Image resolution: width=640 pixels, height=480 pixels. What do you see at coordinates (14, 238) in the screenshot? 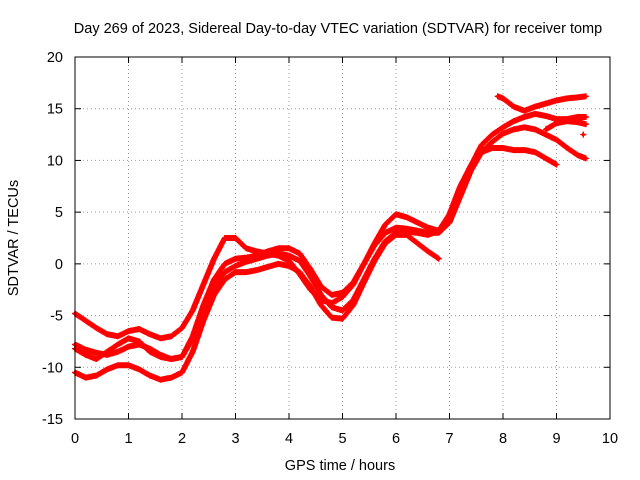
I see `y-axis-label: SDTVAR / TECUs` at bounding box center [14, 238].